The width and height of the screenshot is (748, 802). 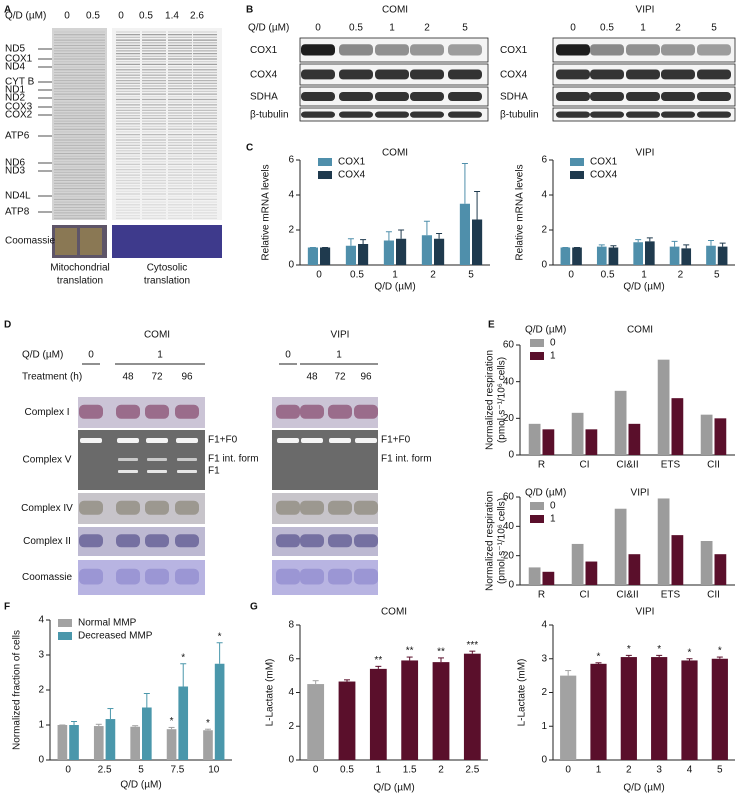 I want to click on band-label: ND6, so click(x=15, y=163).